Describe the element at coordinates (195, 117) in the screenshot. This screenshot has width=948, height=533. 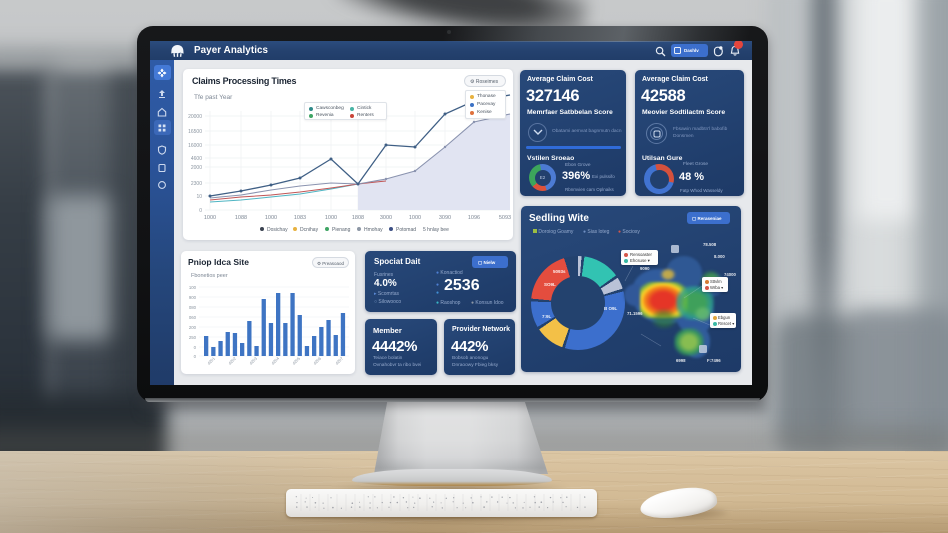
I see `svg-text: 20000` at that location.